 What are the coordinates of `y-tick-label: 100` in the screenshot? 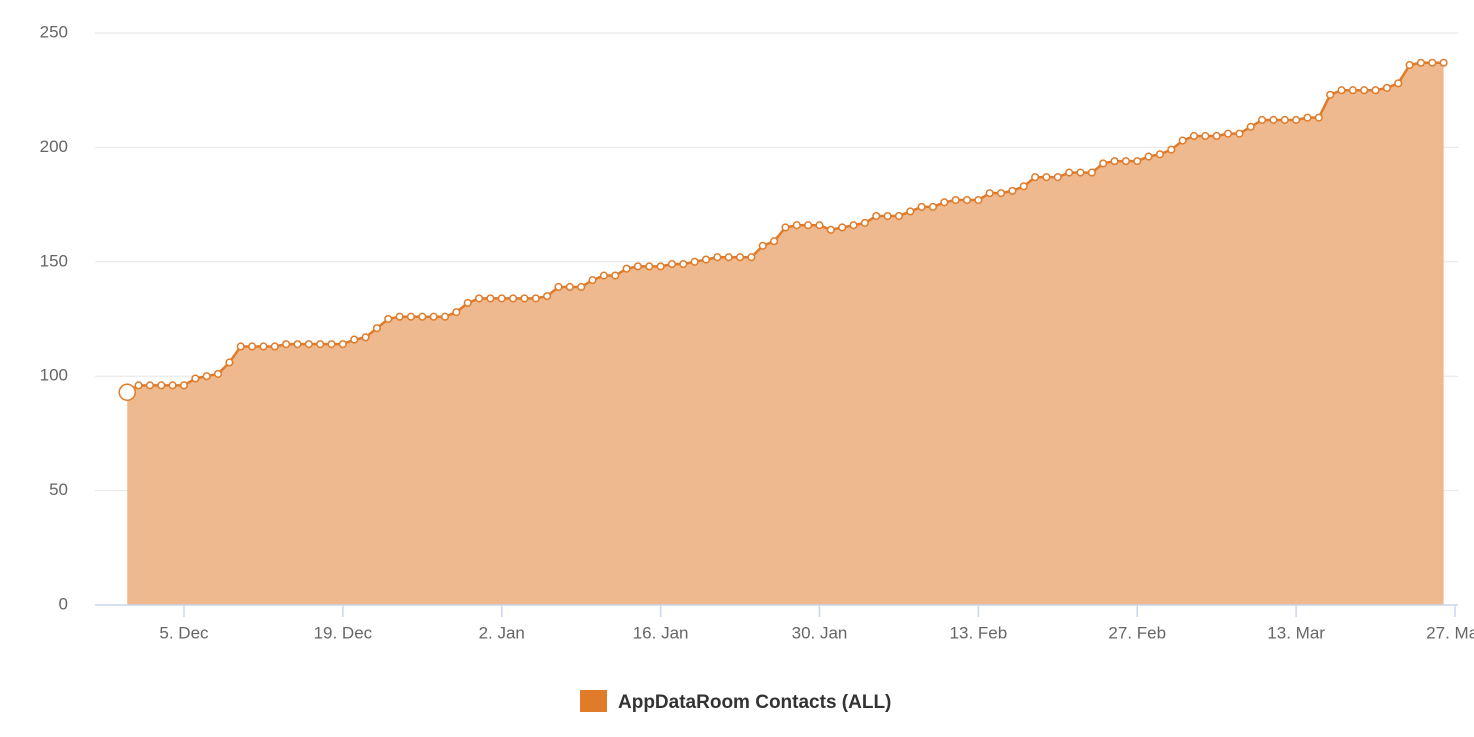 It's located at (54, 375).